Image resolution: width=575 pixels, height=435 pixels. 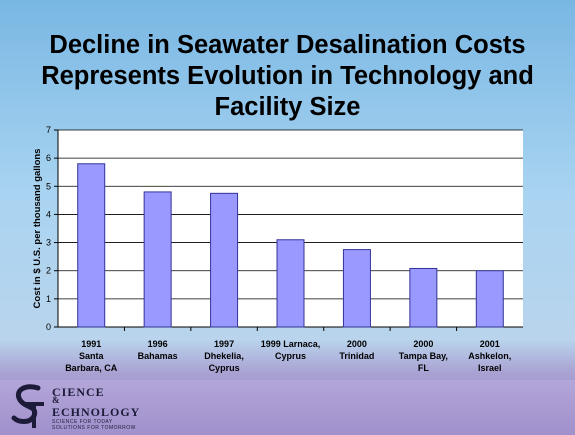 What do you see at coordinates (158, 344) in the screenshot?
I see `x-category-label: 1996` at bounding box center [158, 344].